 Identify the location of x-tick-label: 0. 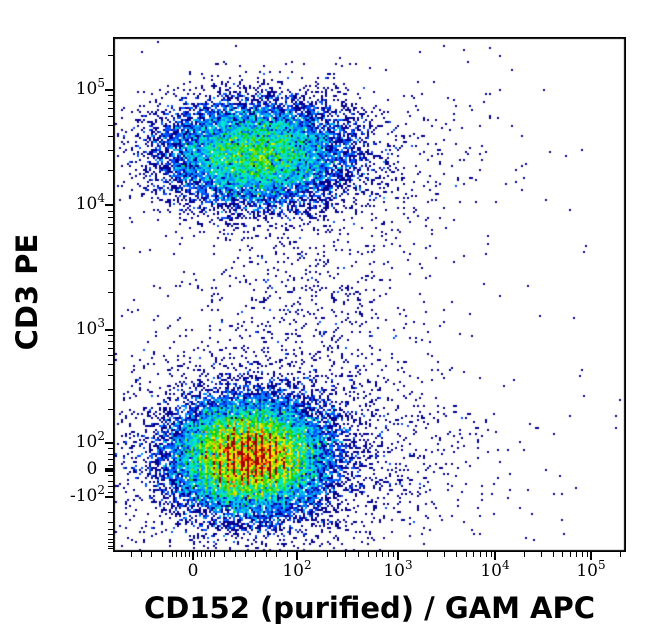
(193, 571).